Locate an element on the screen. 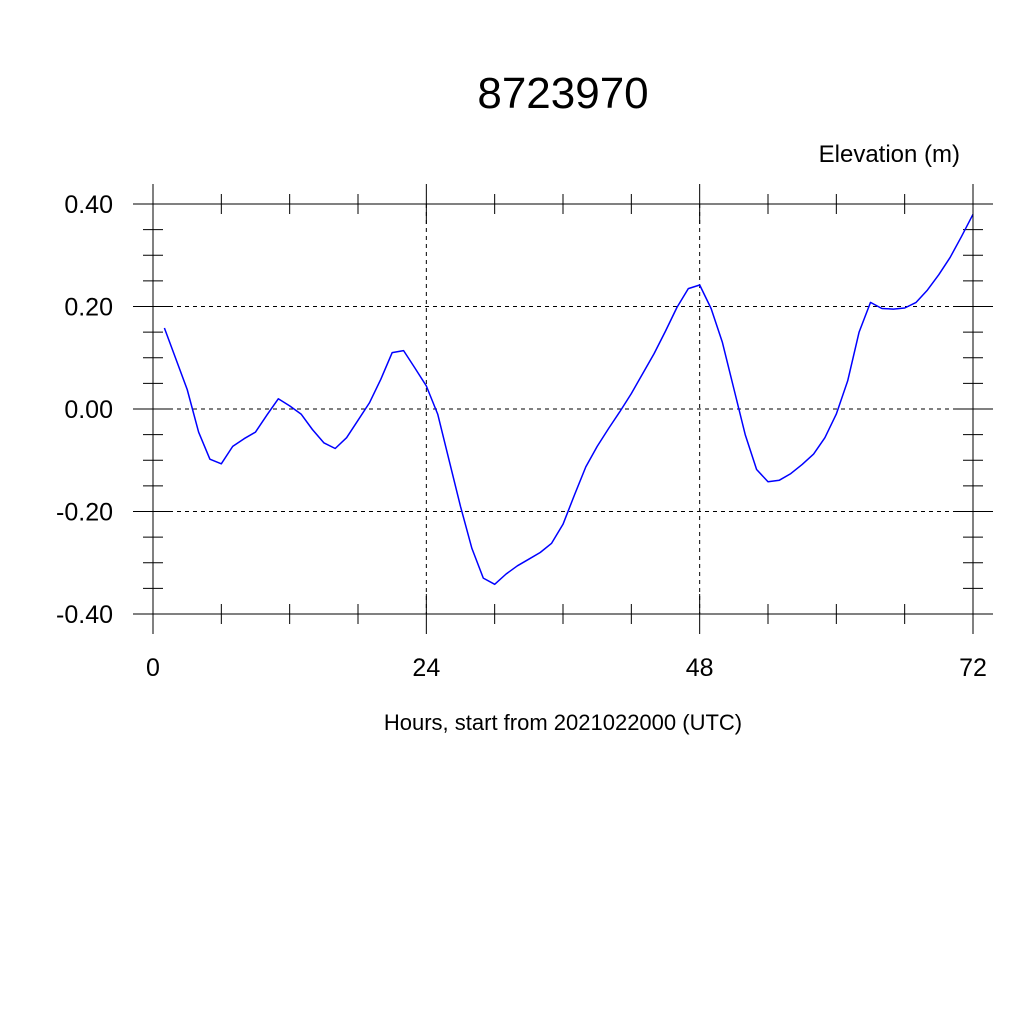 Image resolution: width=1024 pixels, height=1024 pixels. y-tick-label-4: 0.40 is located at coordinates (88, 205).